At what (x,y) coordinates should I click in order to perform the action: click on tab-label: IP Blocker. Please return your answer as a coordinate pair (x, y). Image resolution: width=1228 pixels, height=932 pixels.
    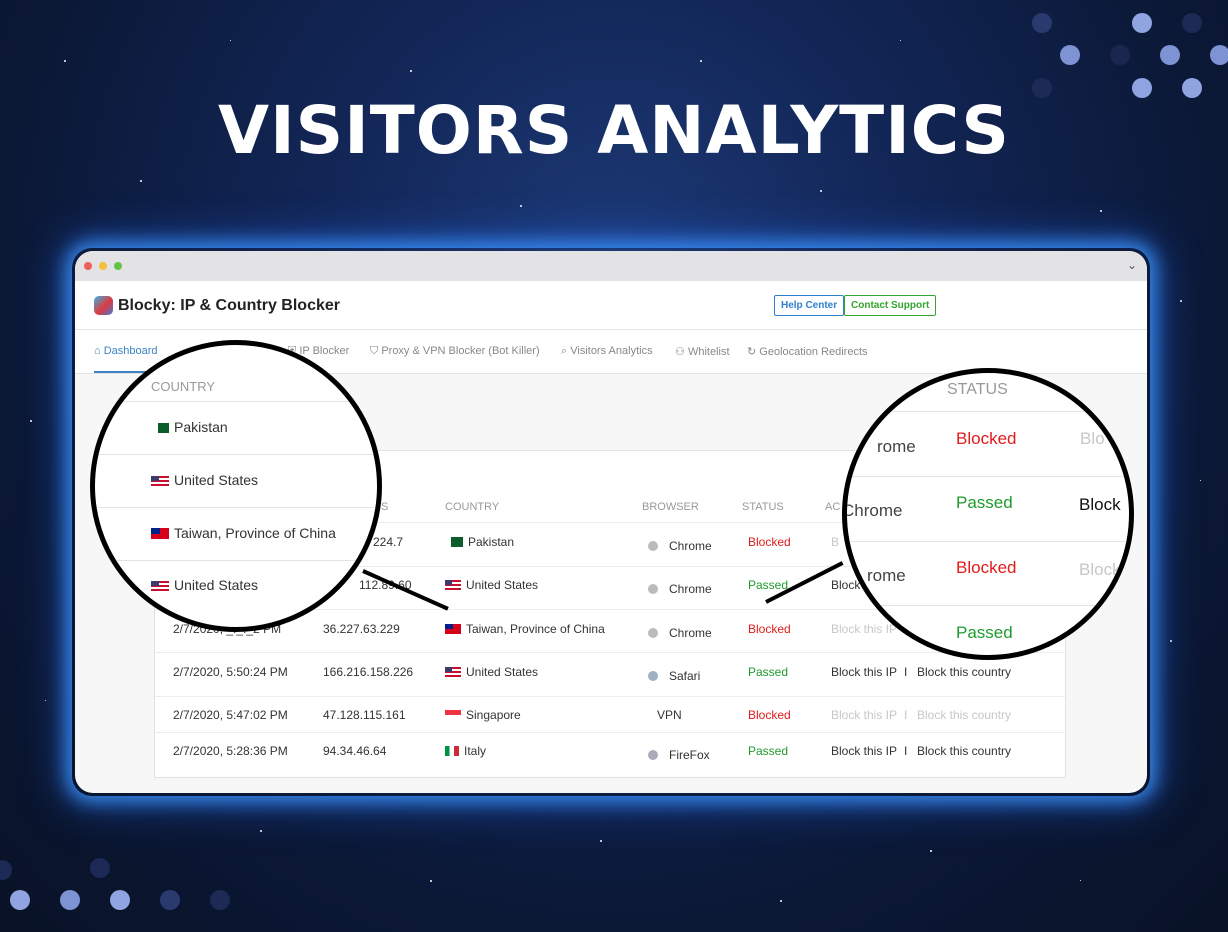
    Looking at the image, I should click on (324, 351).